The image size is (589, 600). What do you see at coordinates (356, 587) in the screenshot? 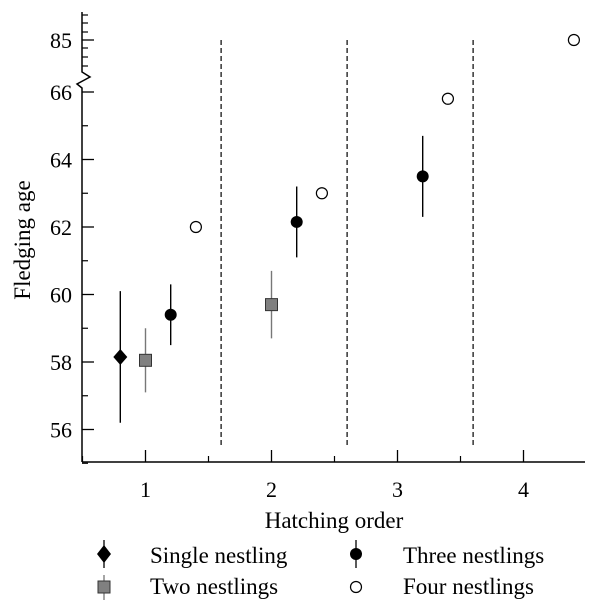
I see `legend-marker-open-circle` at bounding box center [356, 587].